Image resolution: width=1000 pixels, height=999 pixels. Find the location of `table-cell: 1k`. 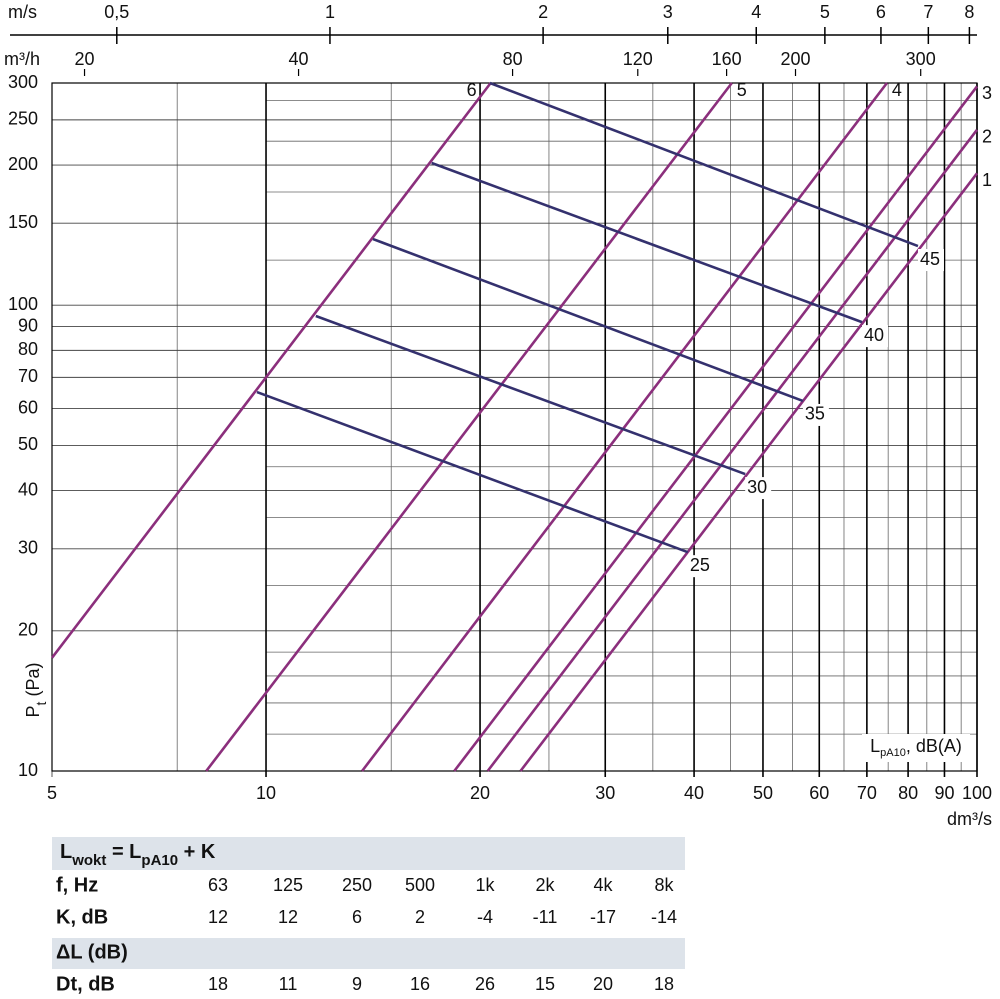

table-cell: 1k is located at coordinates (485, 885).